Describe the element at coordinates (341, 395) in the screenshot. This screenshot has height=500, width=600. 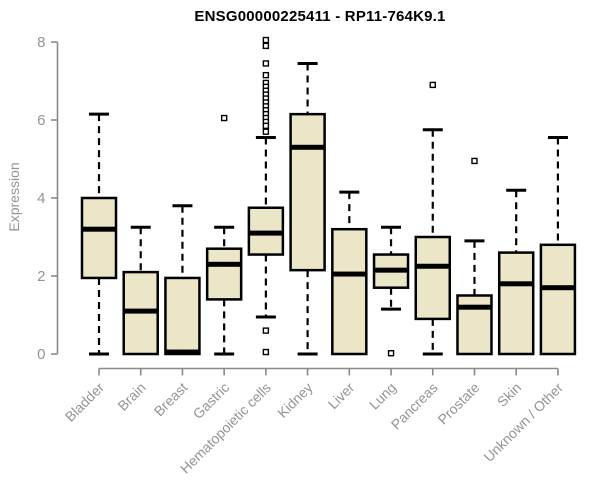
I see `x-category-label-6: Liver` at that location.